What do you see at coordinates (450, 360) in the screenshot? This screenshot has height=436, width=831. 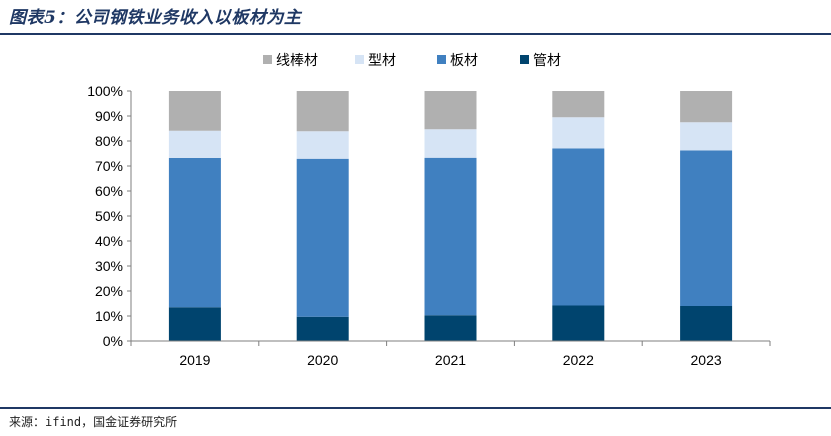 I see `x-tick-label: 2021` at bounding box center [450, 360].